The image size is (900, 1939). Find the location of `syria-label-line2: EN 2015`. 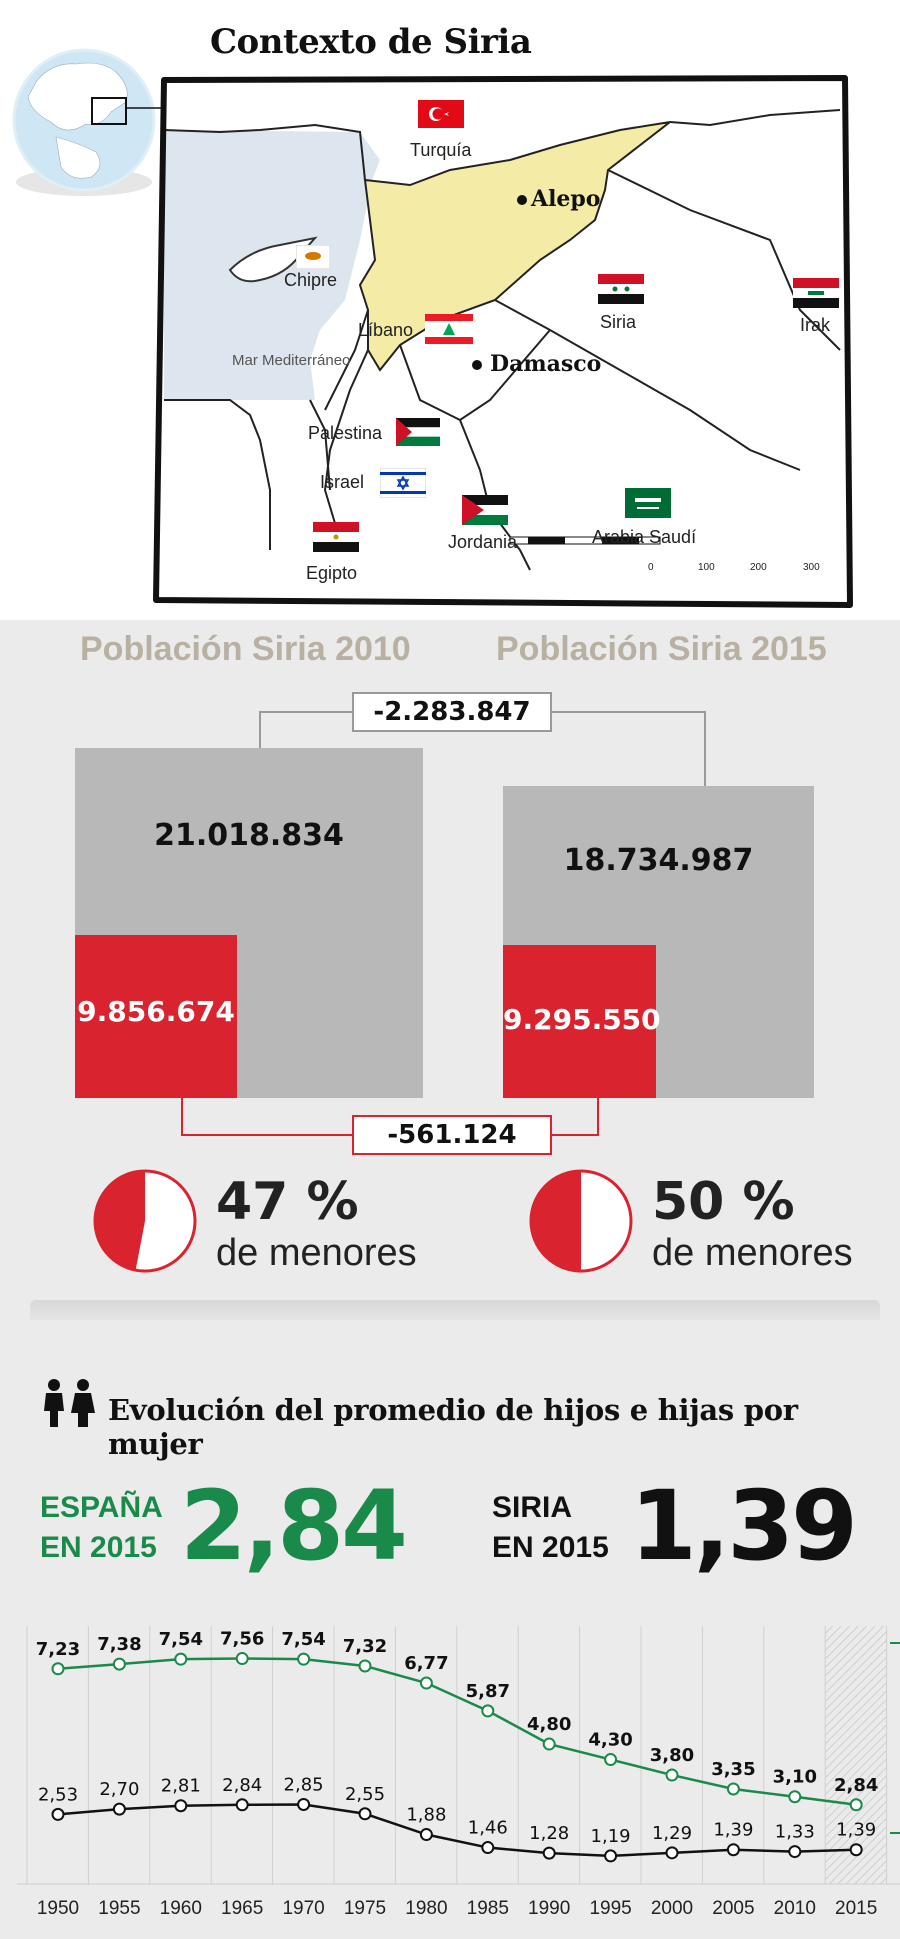

syria-label-line2: EN 2015 is located at coordinates (550, 1547).